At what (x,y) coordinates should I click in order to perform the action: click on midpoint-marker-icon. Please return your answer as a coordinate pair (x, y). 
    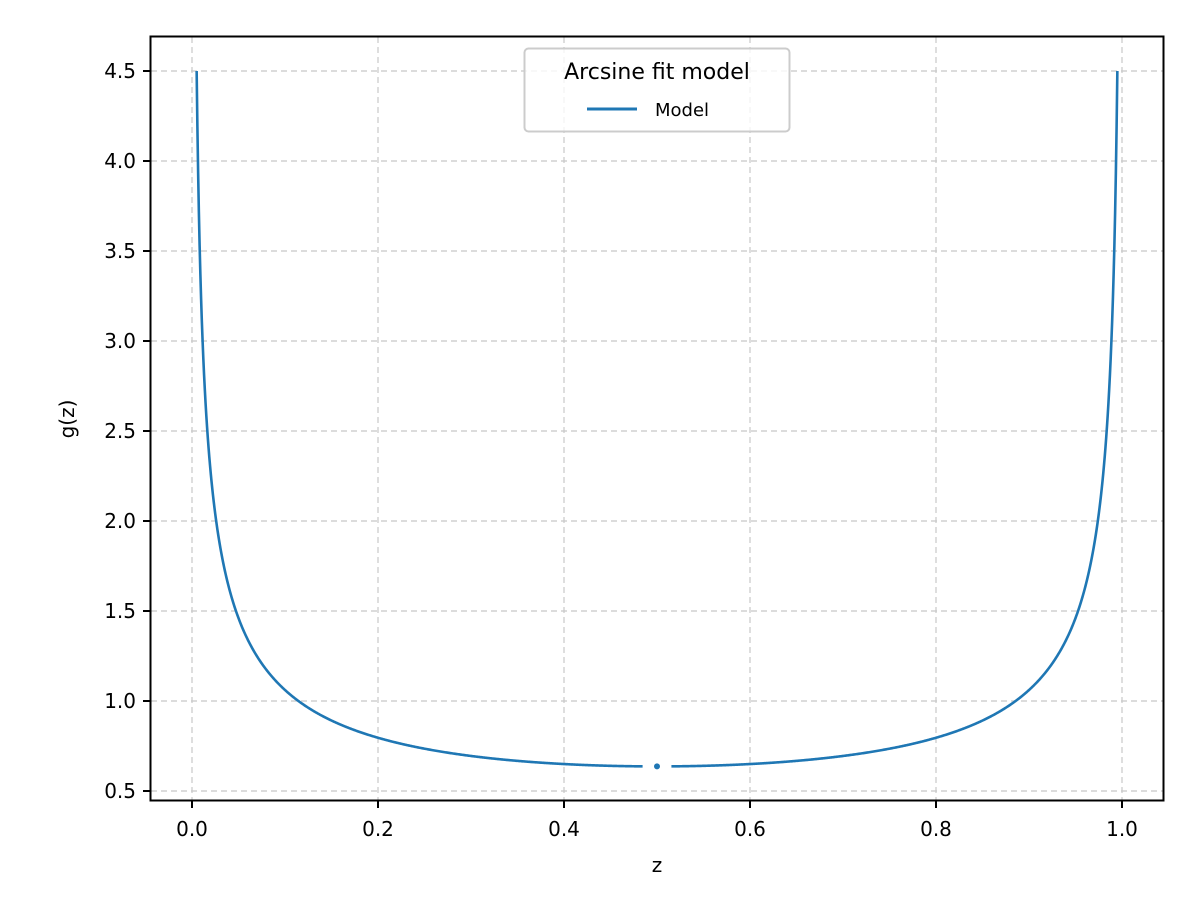
    Looking at the image, I should click on (657, 766).